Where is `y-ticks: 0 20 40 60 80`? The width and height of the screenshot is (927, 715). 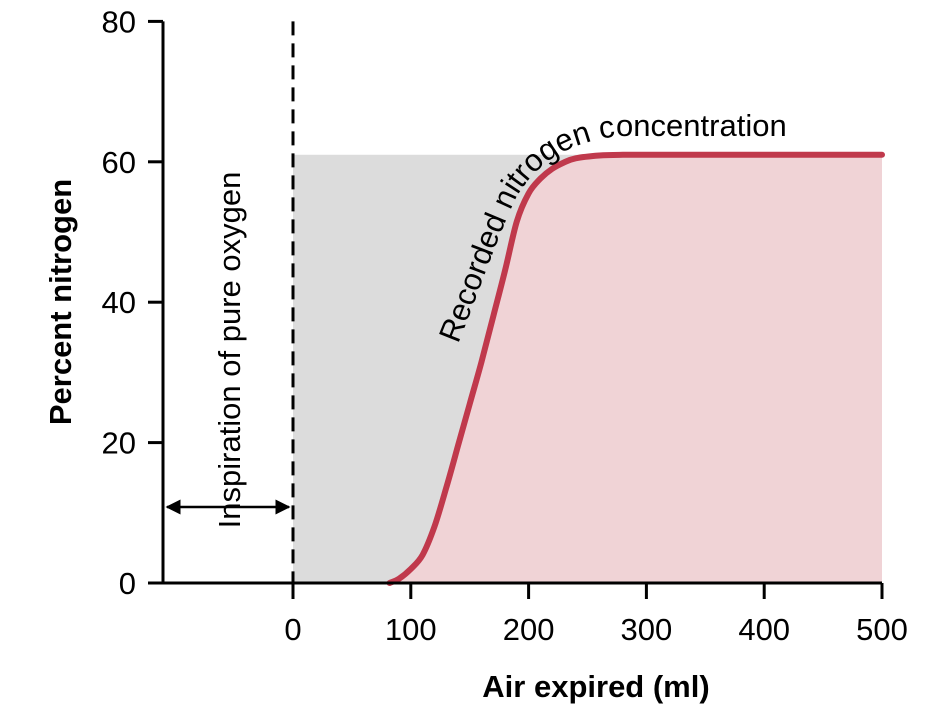 y-ticks: 0 20 40 60 80 is located at coordinates (132, 302).